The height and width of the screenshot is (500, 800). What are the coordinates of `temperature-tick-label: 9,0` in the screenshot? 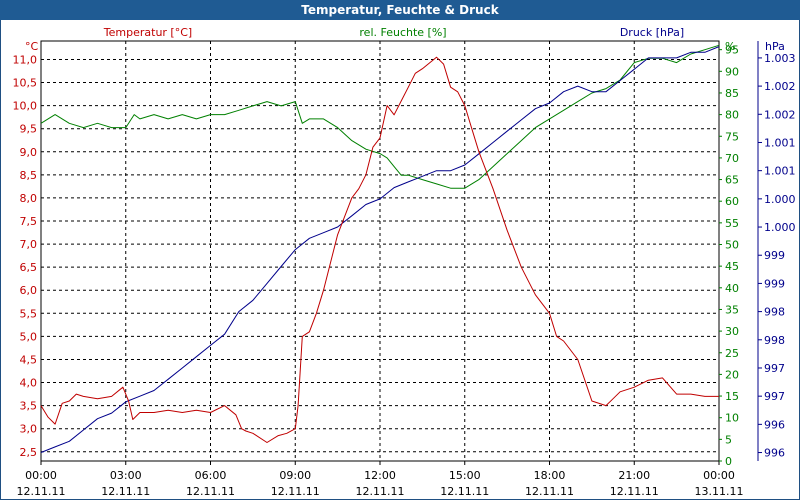 It's located at (29, 152).